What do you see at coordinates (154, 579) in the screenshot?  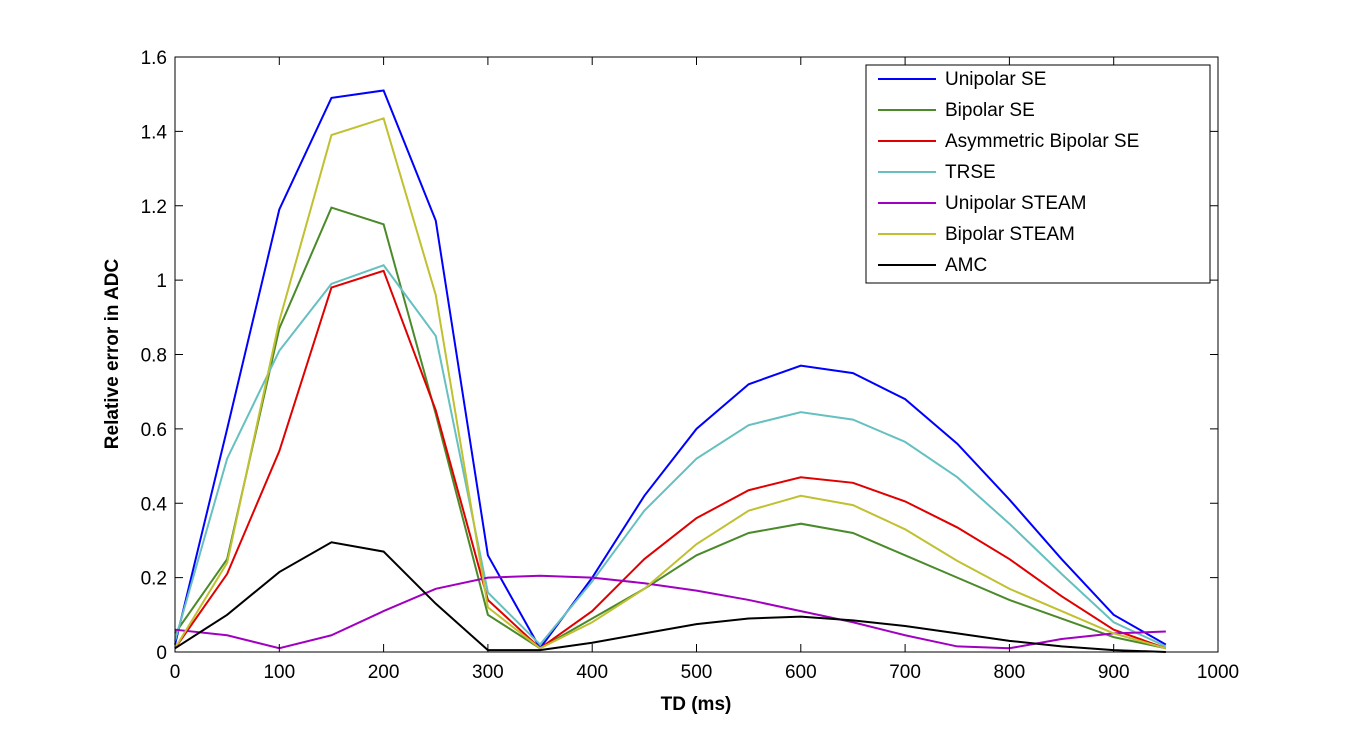 I see `y-tick-label: 0.2` at bounding box center [154, 579].